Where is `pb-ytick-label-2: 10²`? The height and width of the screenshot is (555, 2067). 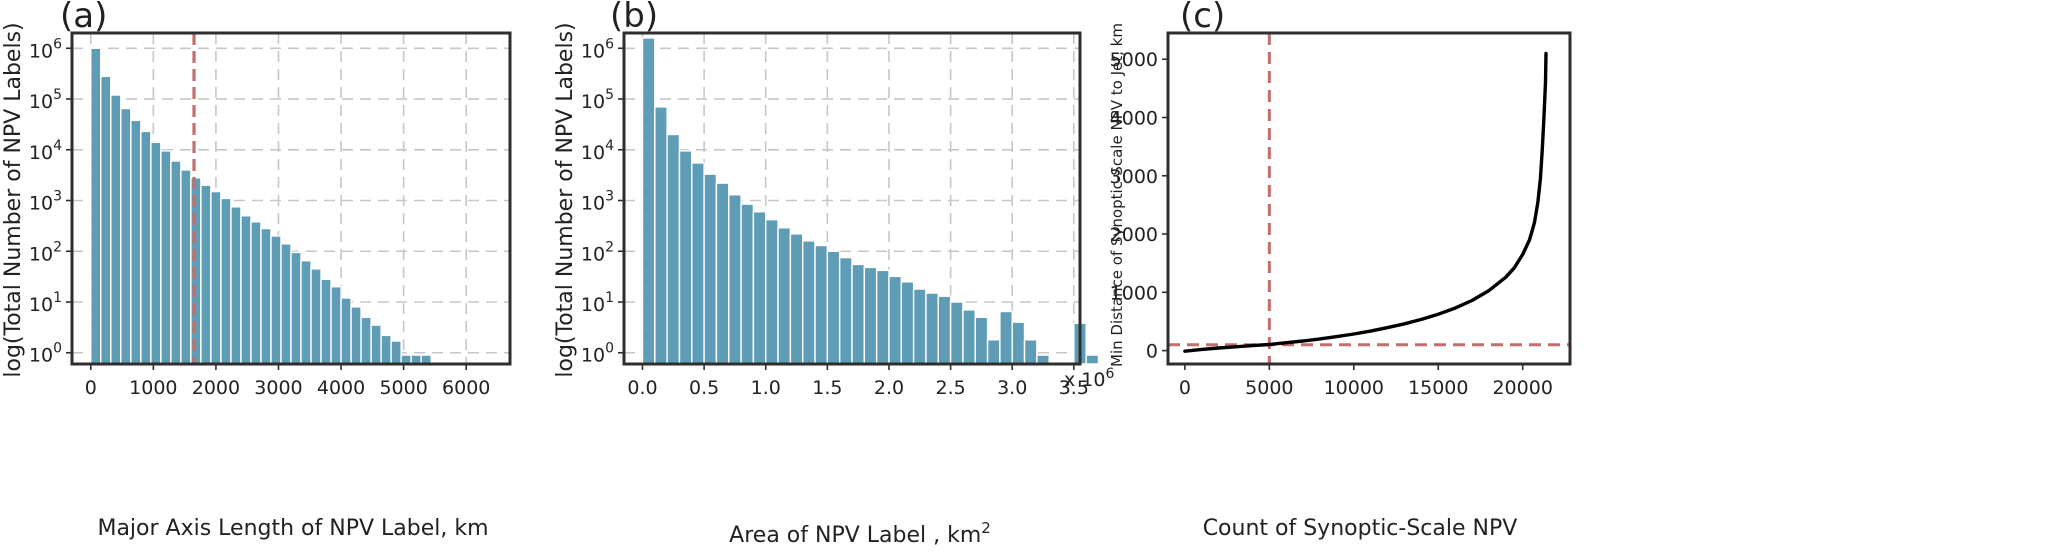
pb-ytick-label-2: 10² is located at coordinates (597, 252).